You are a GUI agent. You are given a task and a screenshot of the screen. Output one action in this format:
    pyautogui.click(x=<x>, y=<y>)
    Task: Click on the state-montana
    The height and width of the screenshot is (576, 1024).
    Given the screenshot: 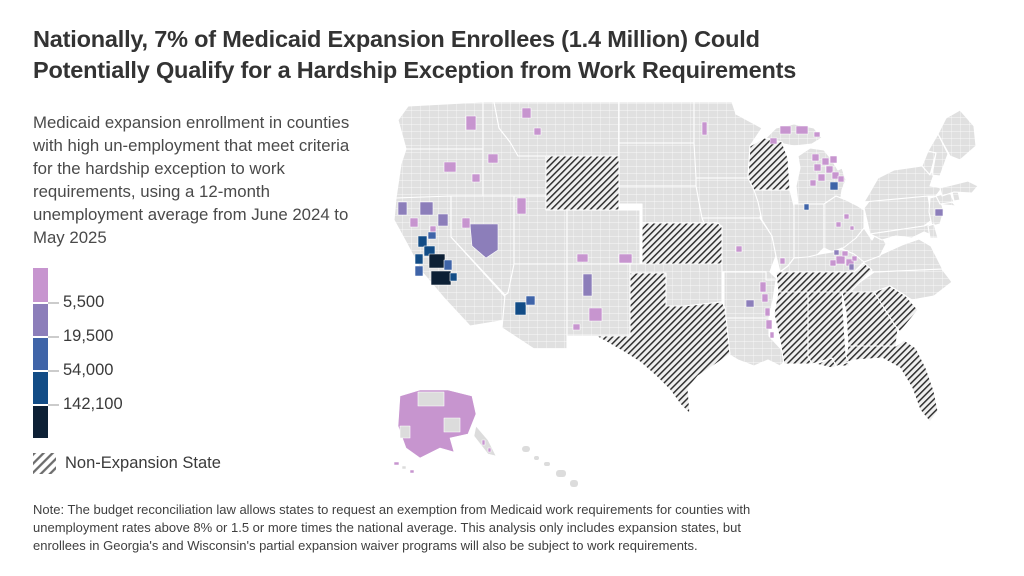 What is the action you would take?
    pyautogui.click(x=556, y=129)
    